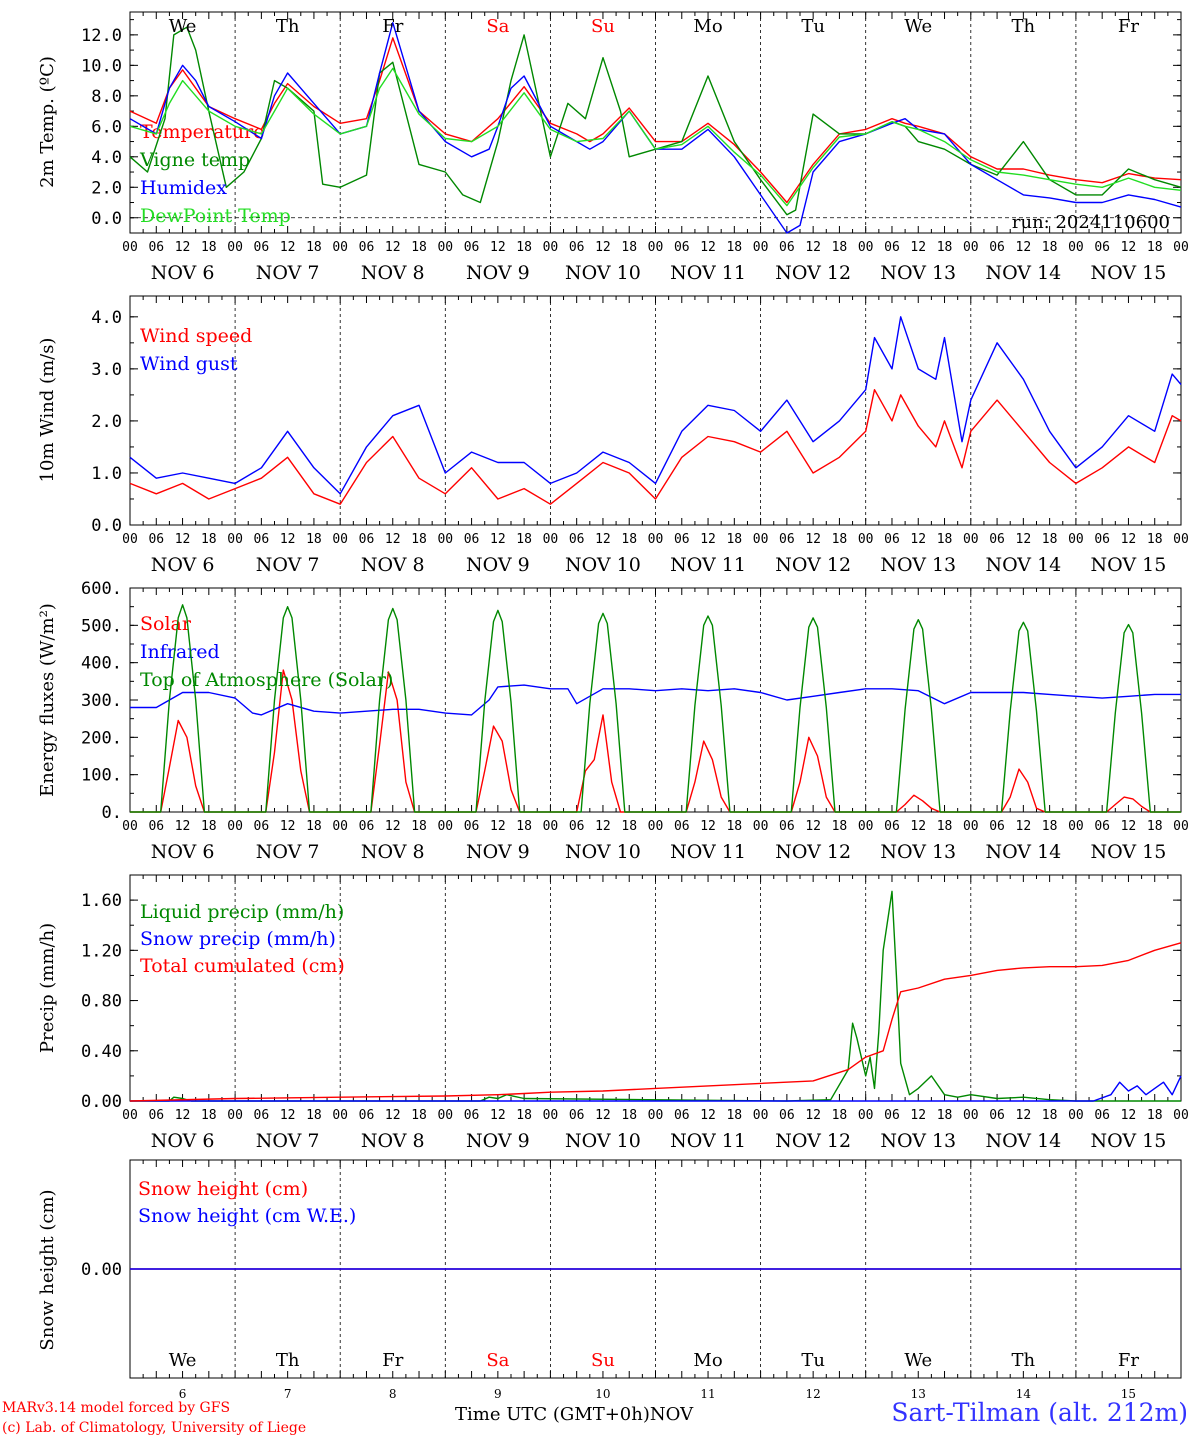 The image size is (1194, 1440). I want to click on y-tick-label: 2.0, so click(106, 422).